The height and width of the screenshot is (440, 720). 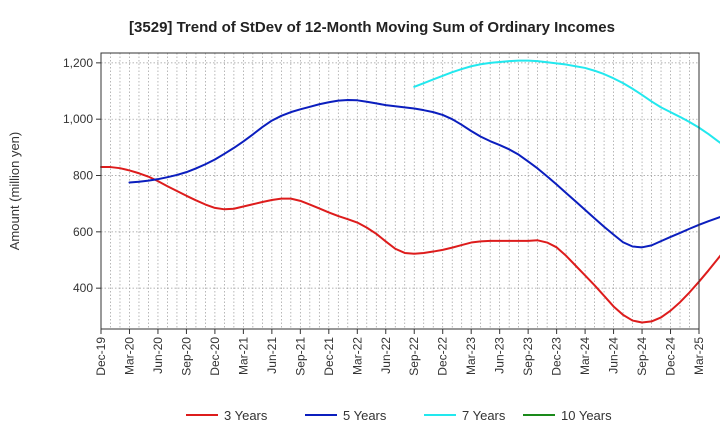 What do you see at coordinates (243, 356) in the screenshot?
I see `x-tick-label: Mar-21` at bounding box center [243, 356].